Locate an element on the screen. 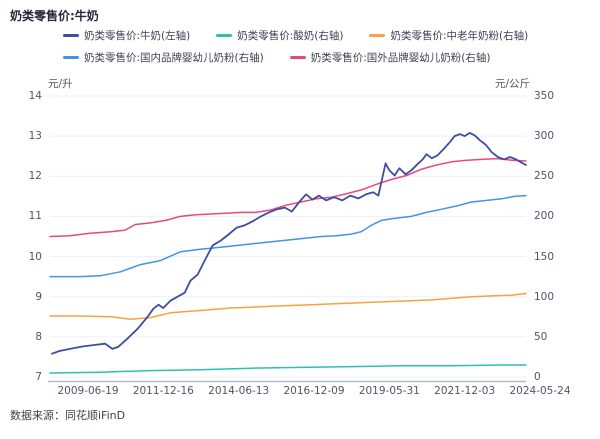 The height and width of the screenshot is (439, 600). x-axis-tick: 2019-05-31 is located at coordinates (389, 391).